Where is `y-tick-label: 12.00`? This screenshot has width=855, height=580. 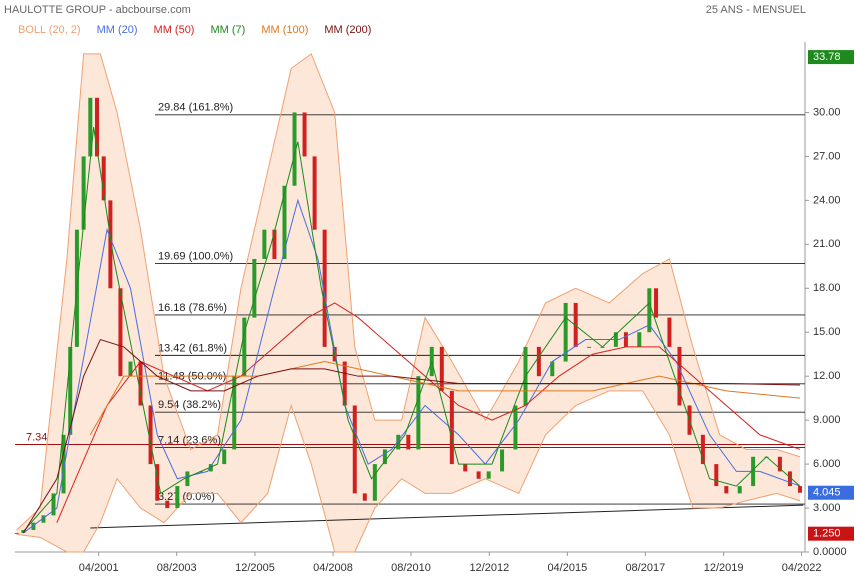 y-tick-label: 12.00 is located at coordinates (827, 376).